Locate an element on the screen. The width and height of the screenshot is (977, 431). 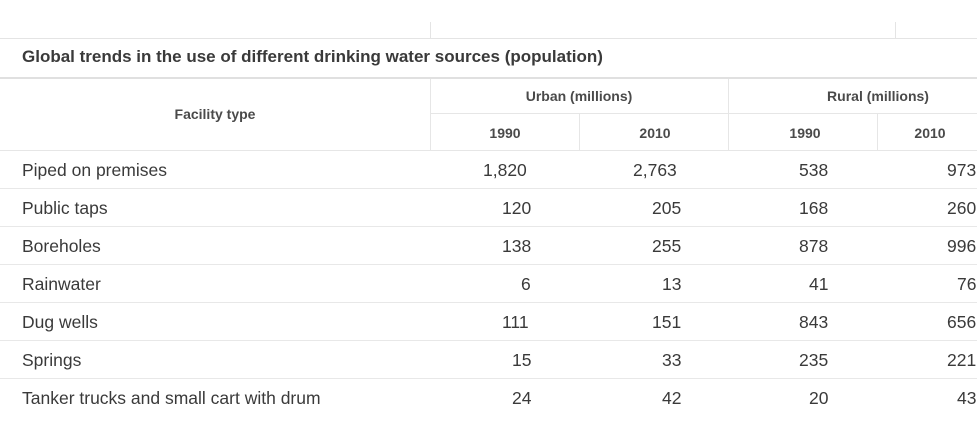
cell-rural-2010: 656 is located at coordinates (962, 322).